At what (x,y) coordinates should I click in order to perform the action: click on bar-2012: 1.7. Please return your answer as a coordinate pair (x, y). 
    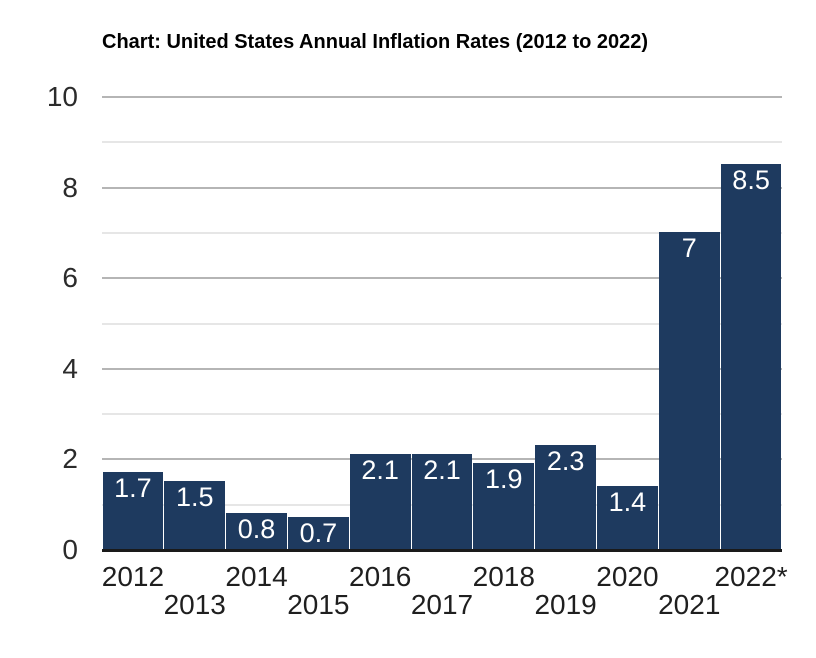
    Looking at the image, I should click on (133, 510).